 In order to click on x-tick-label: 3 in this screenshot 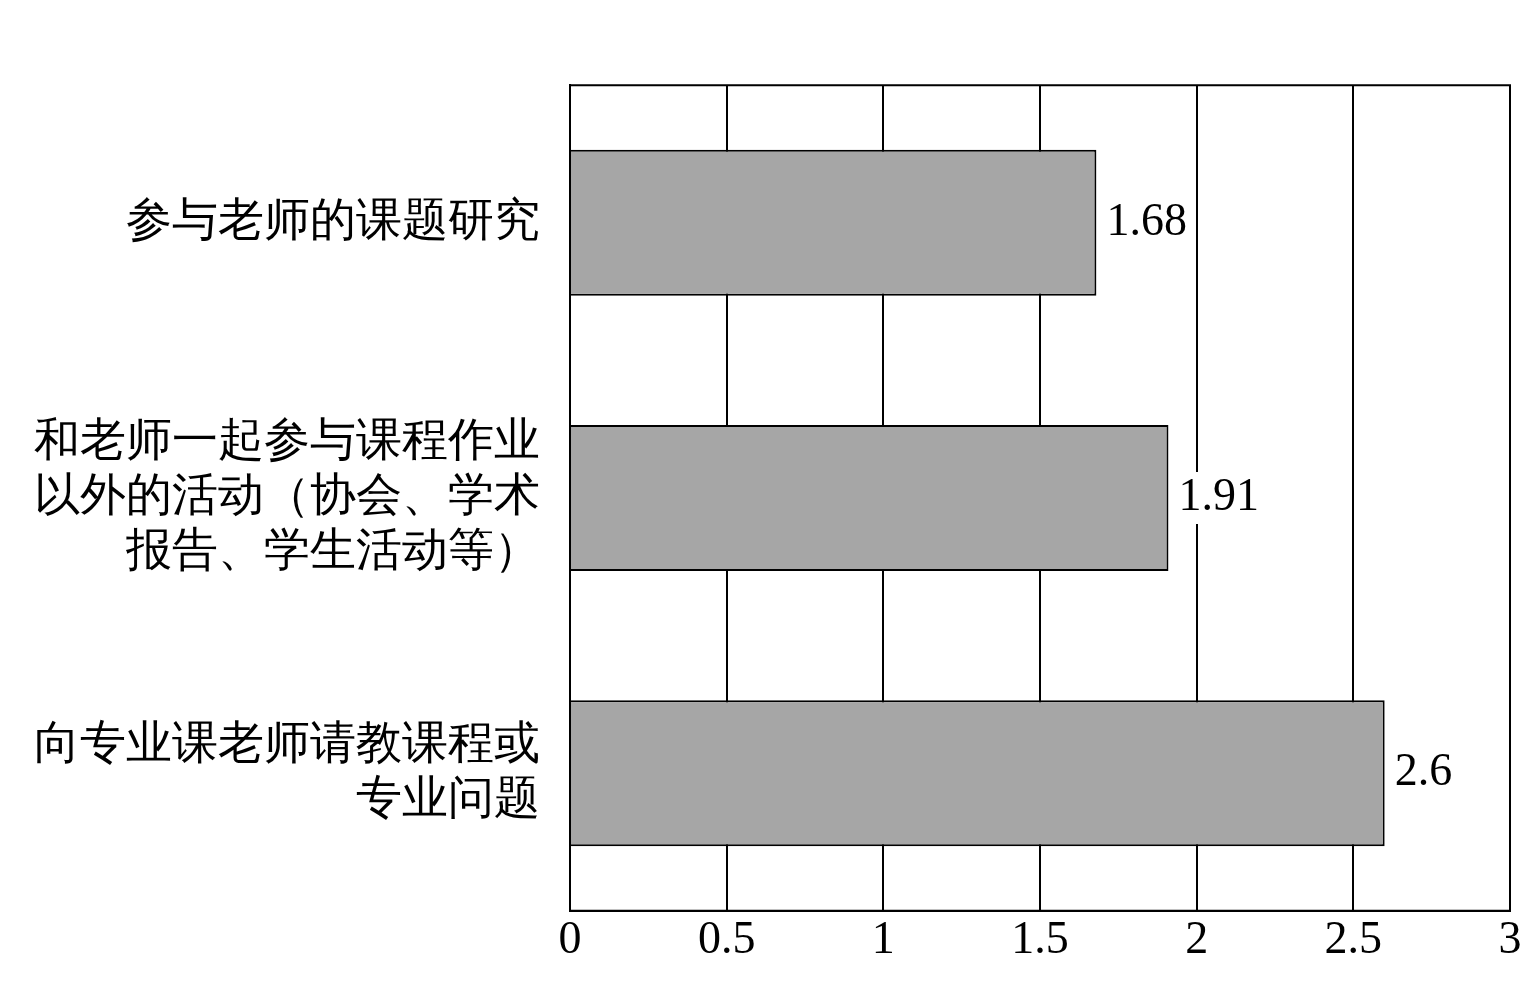, I will do `click(1510, 938)`.